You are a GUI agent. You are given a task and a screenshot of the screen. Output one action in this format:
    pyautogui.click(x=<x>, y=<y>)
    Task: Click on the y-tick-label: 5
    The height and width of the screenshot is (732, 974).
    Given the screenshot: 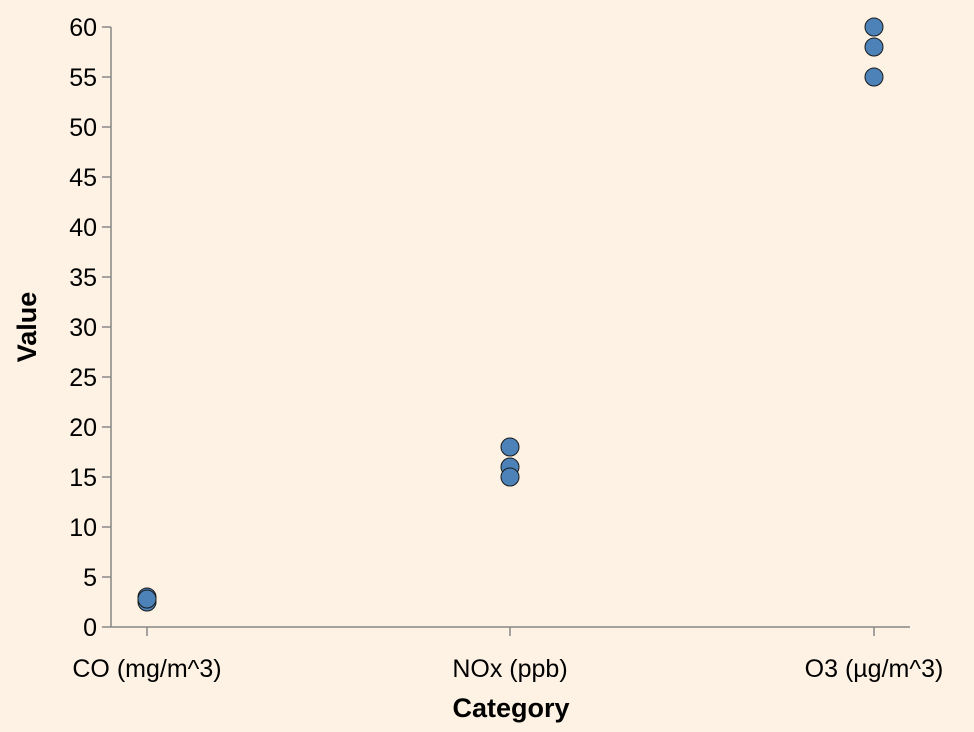 What is the action you would take?
    pyautogui.click(x=90, y=578)
    